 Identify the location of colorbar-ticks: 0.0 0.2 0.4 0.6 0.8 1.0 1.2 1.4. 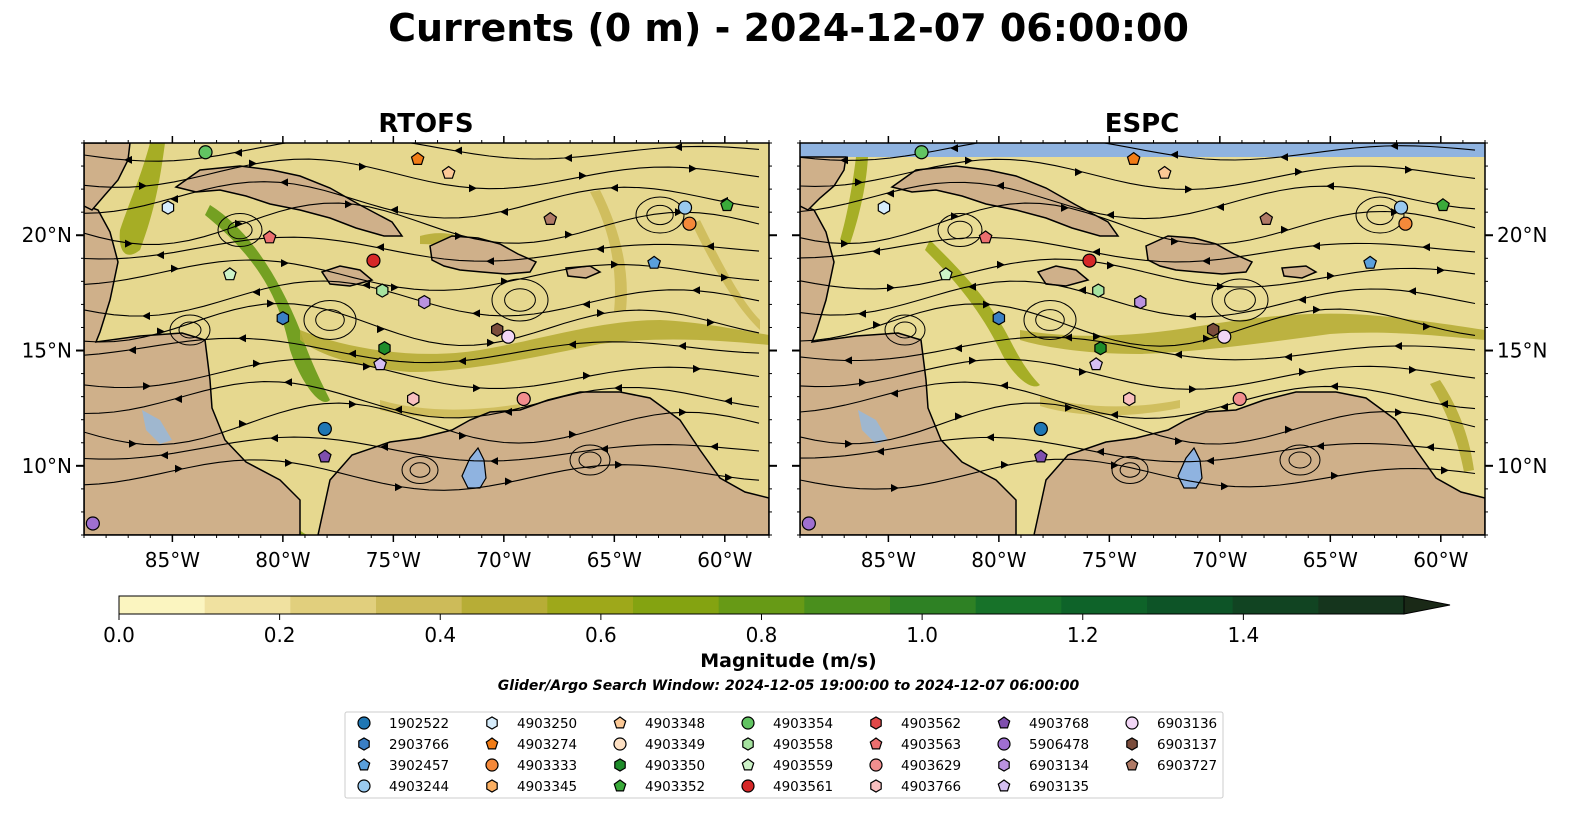
(681, 630).